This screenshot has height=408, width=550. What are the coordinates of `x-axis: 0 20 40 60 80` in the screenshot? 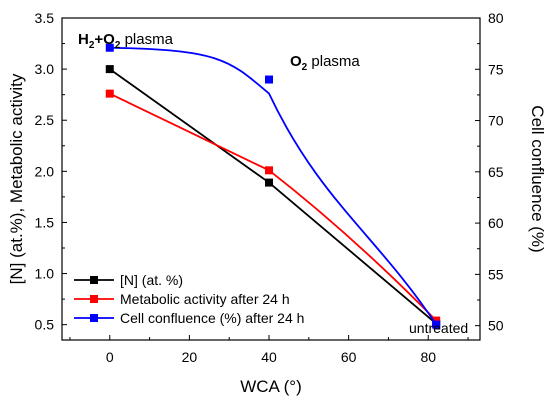 It's located at (269, 350).